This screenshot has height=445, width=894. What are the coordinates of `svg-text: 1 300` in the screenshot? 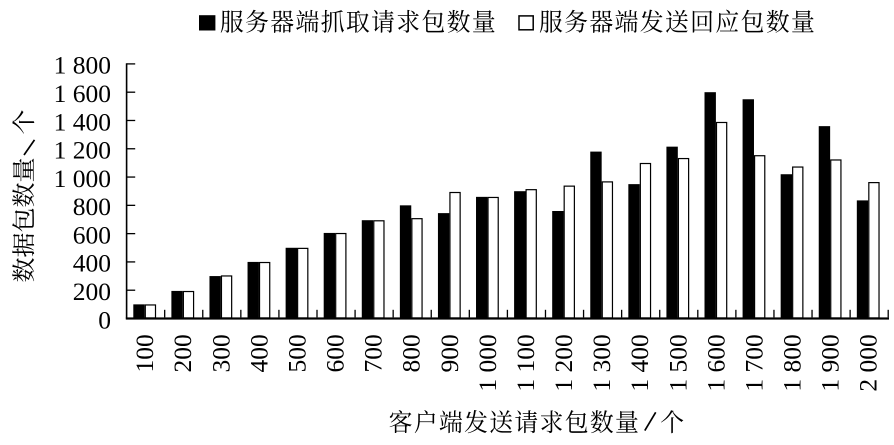 It's located at (601, 362).